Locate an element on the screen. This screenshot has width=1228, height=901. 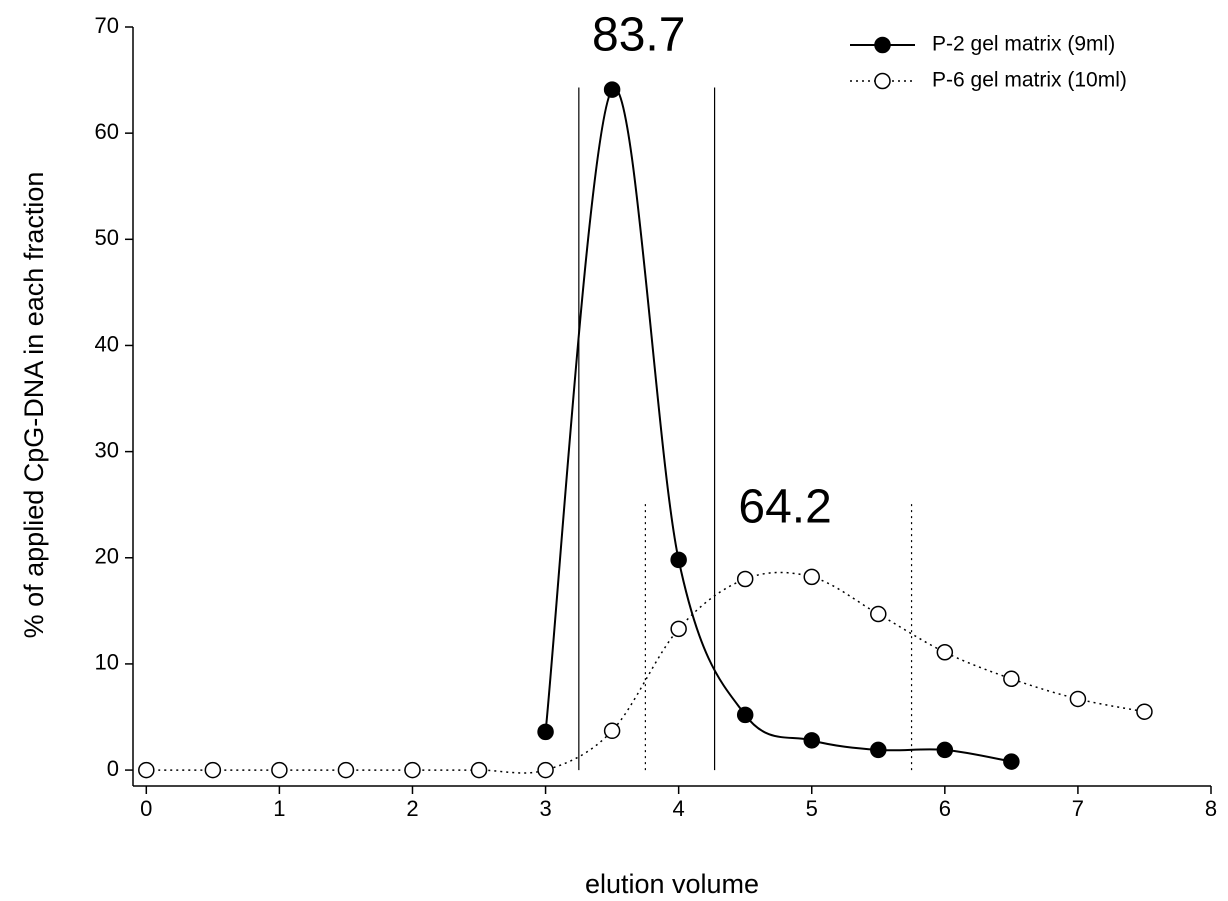
x-tick-label: 0 is located at coordinates (146, 808).